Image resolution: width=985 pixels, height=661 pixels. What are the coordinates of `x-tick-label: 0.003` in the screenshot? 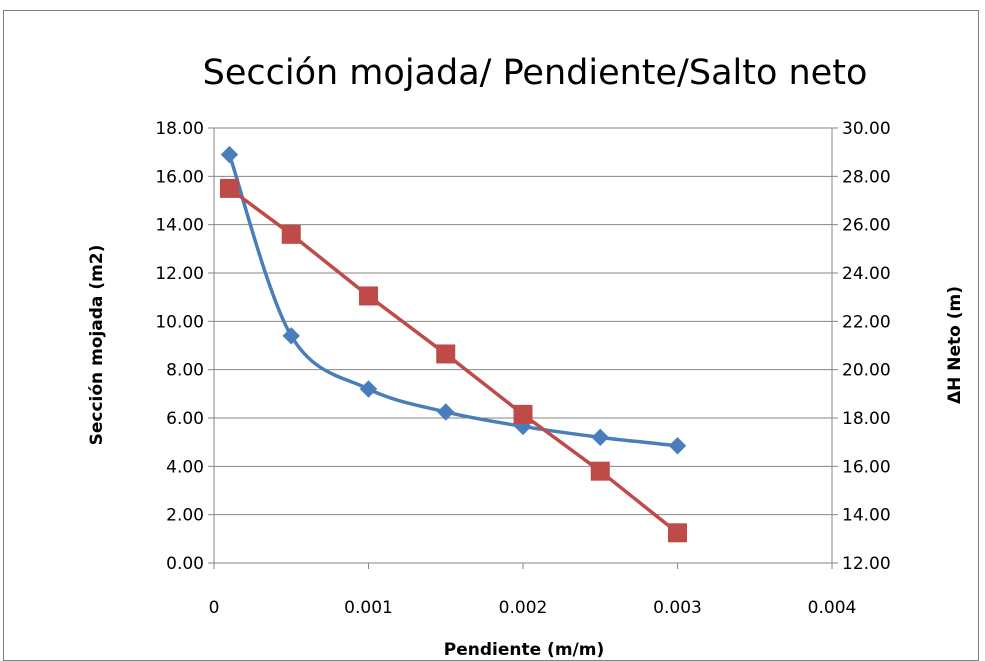 It's located at (677, 608).